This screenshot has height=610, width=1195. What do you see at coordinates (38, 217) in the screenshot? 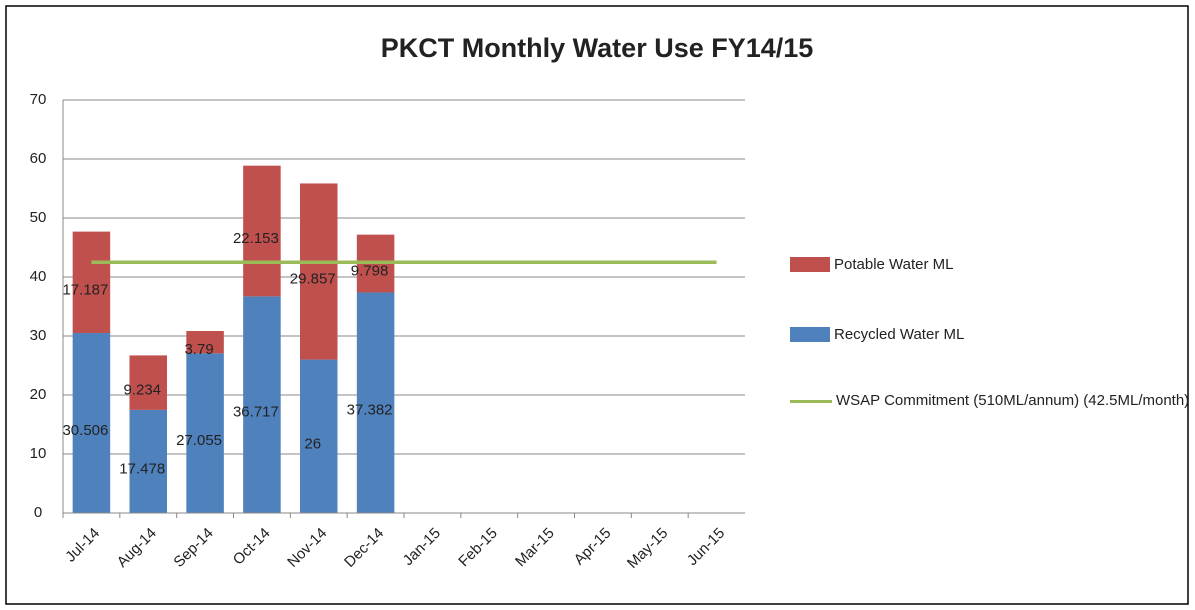
I see `y-tick-label: 50` at bounding box center [38, 217].